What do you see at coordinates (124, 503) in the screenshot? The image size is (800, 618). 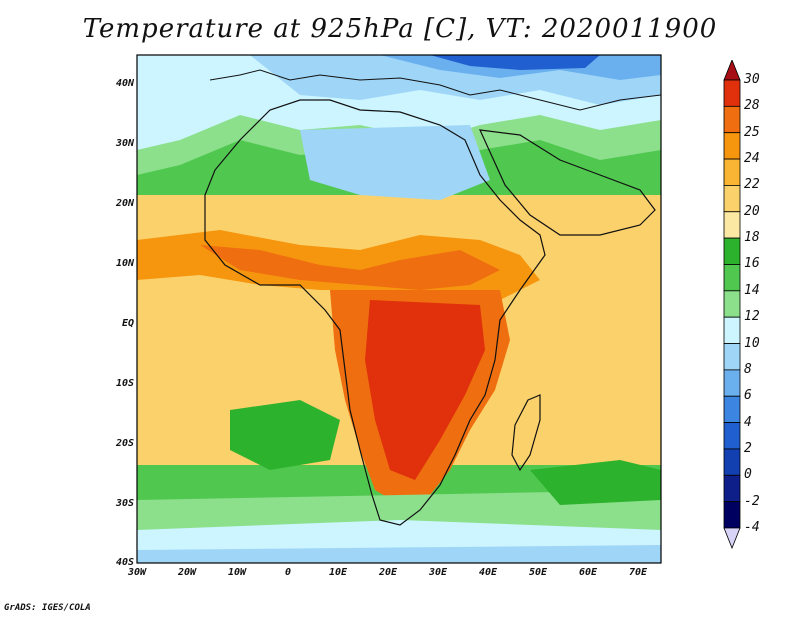 I see `lat-label-30s: 30S` at bounding box center [124, 503].